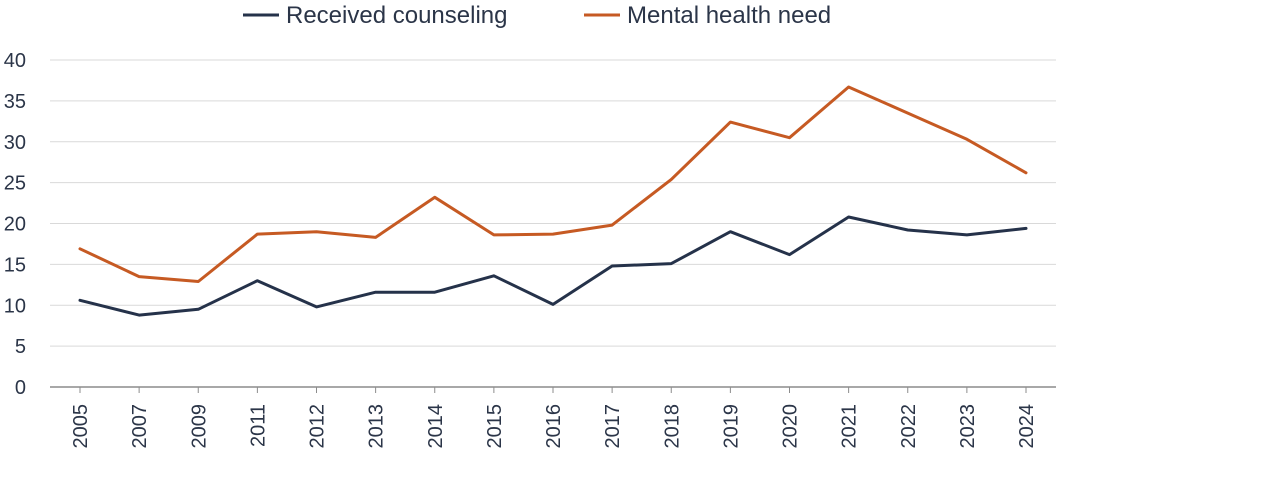  Describe the element at coordinates (318, 426) in the screenshot. I see `x-tick-label: 2012` at that location.